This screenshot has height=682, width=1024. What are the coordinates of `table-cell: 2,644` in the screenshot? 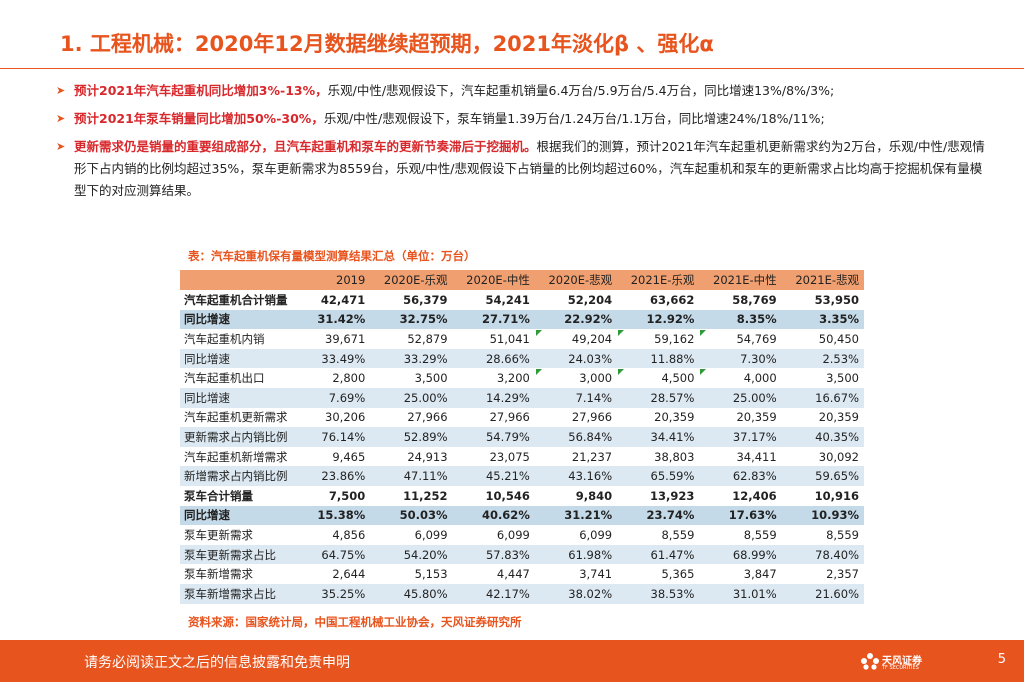 It's located at (338, 574).